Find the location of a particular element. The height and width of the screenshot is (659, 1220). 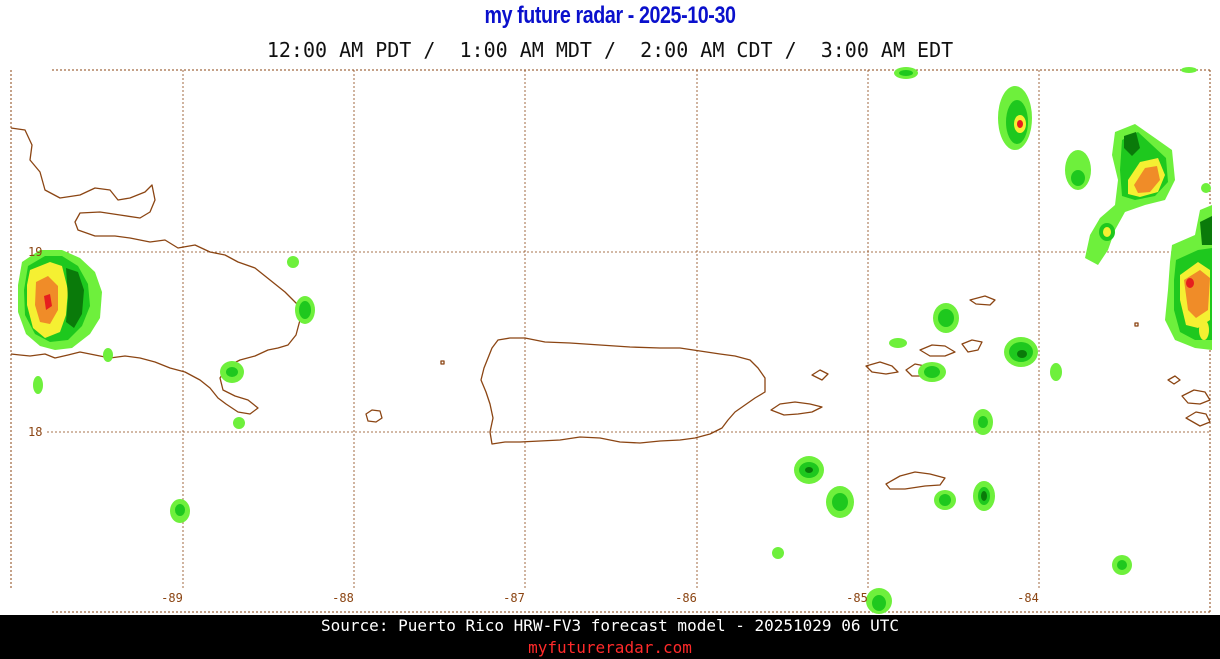

longitude-label: -84 is located at coordinates (1028, 598).